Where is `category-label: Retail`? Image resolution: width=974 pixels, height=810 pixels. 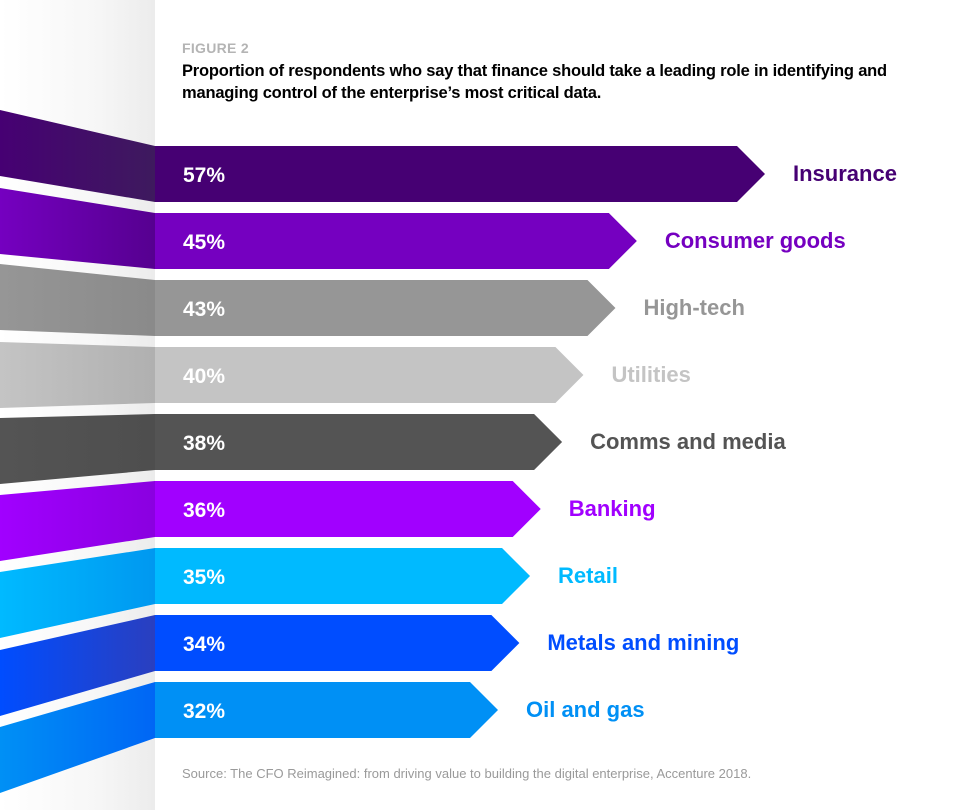
category-label: Retail is located at coordinates (588, 575).